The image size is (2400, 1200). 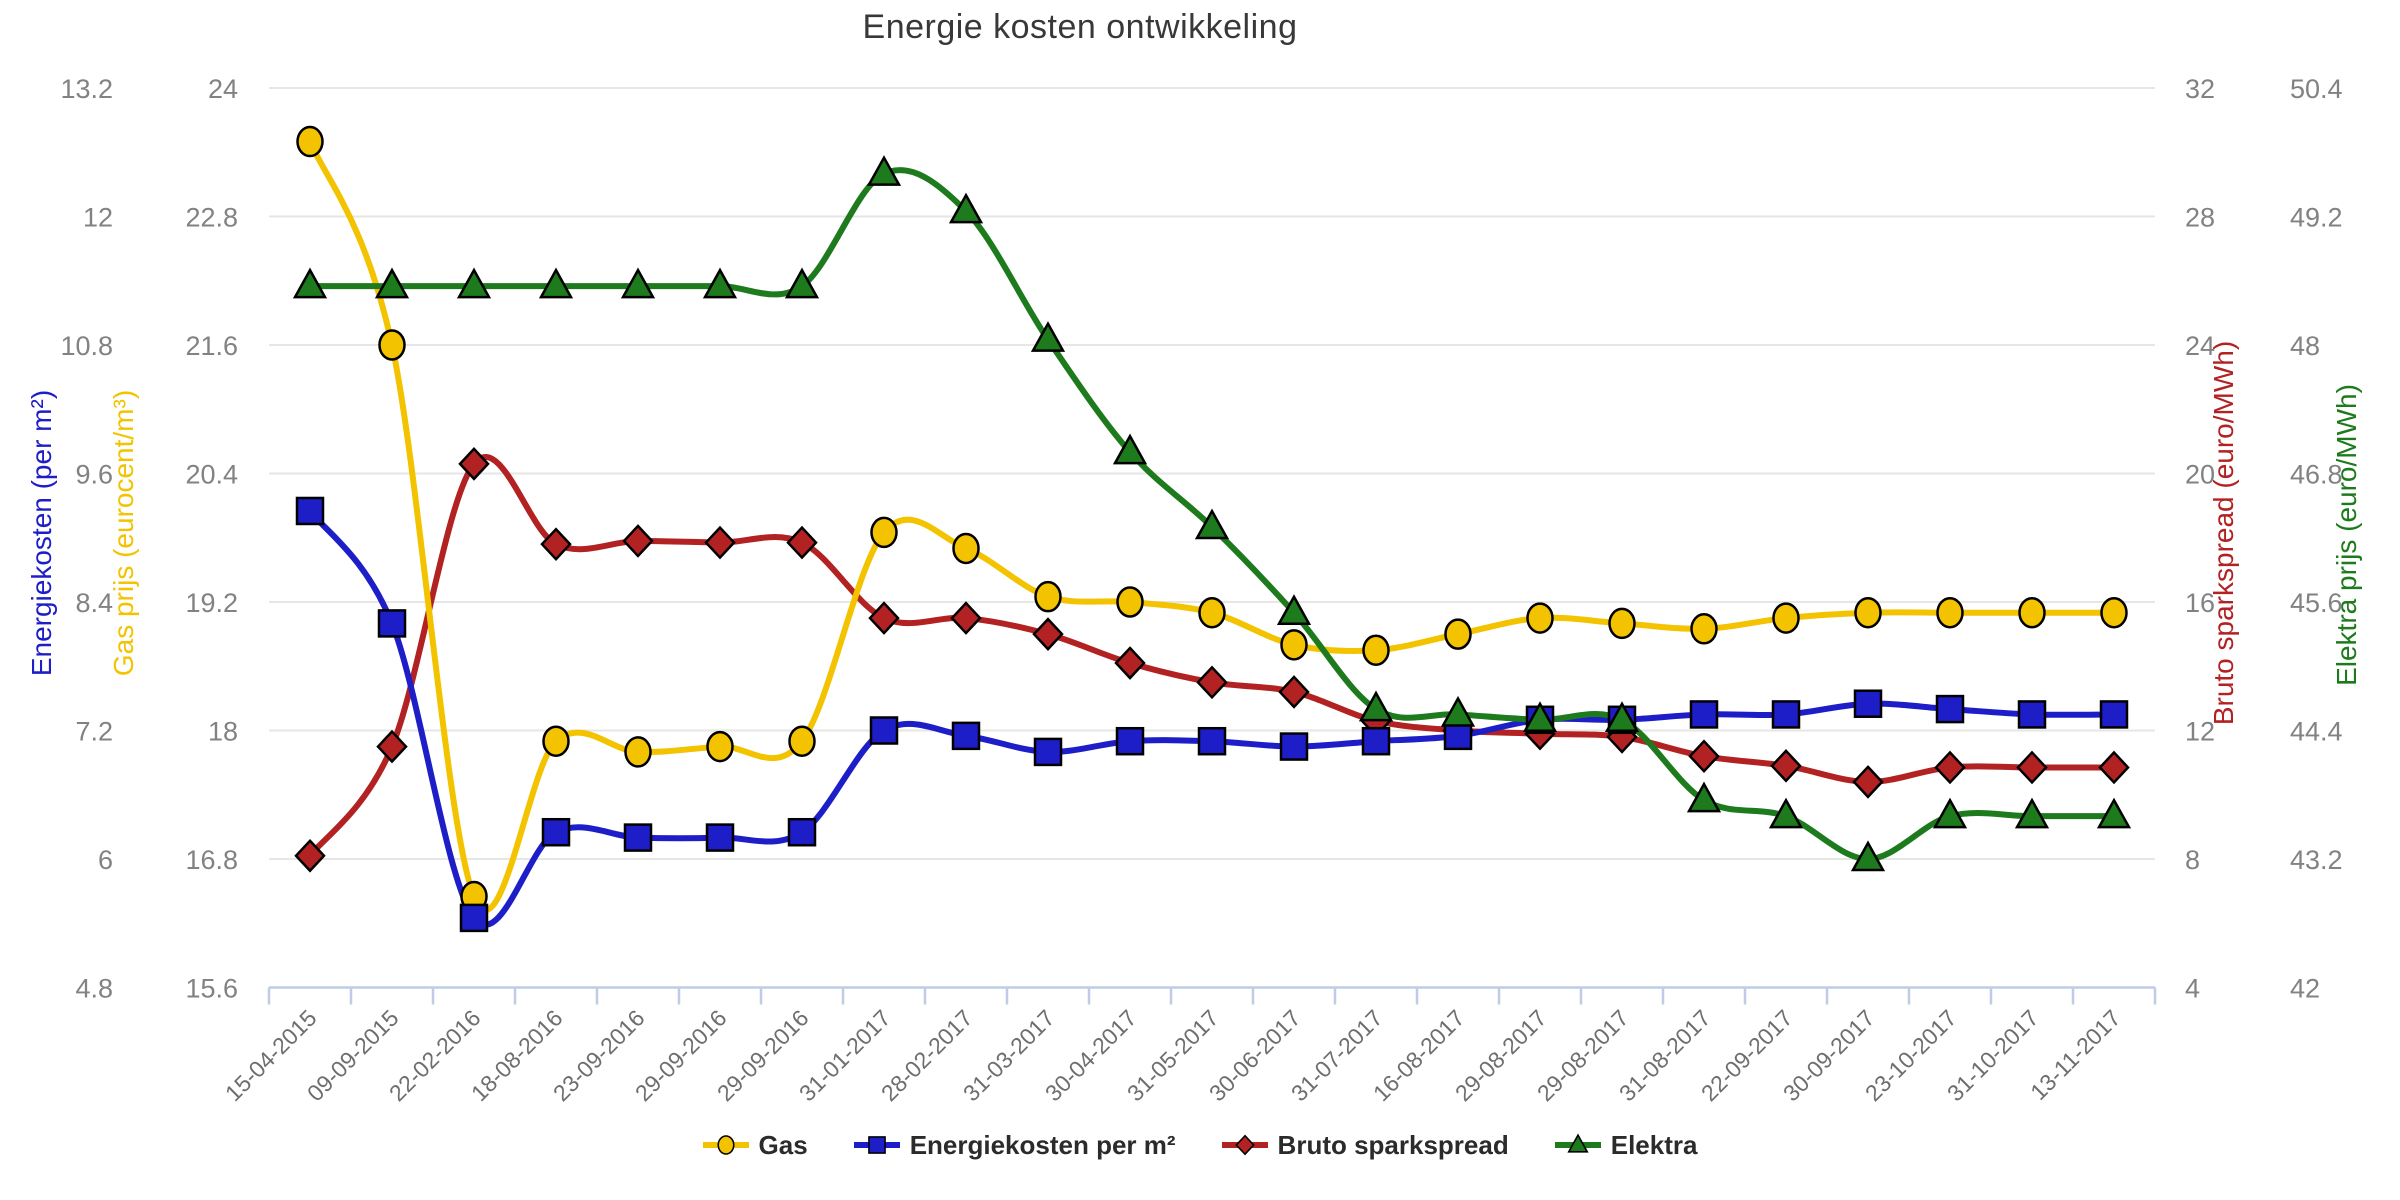 I want to click on y-tick-label: 9.6, so click(x=94, y=475).